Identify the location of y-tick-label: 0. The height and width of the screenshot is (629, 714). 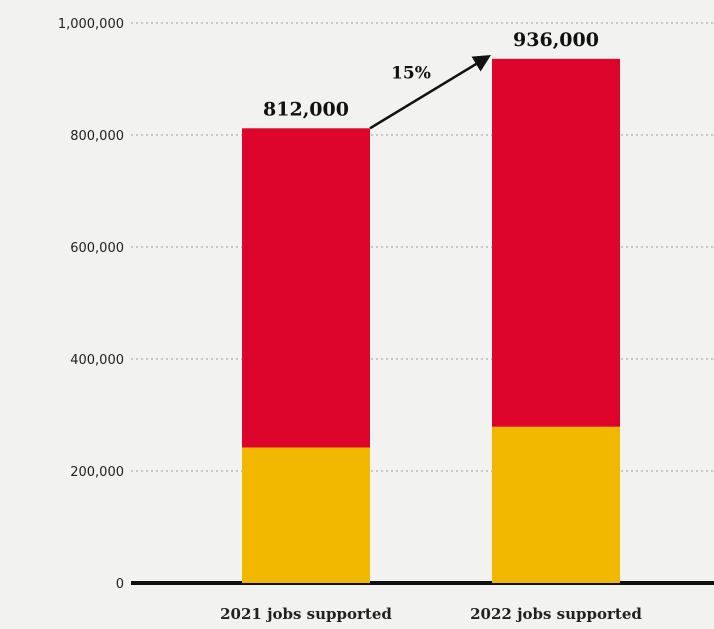
(120, 584).